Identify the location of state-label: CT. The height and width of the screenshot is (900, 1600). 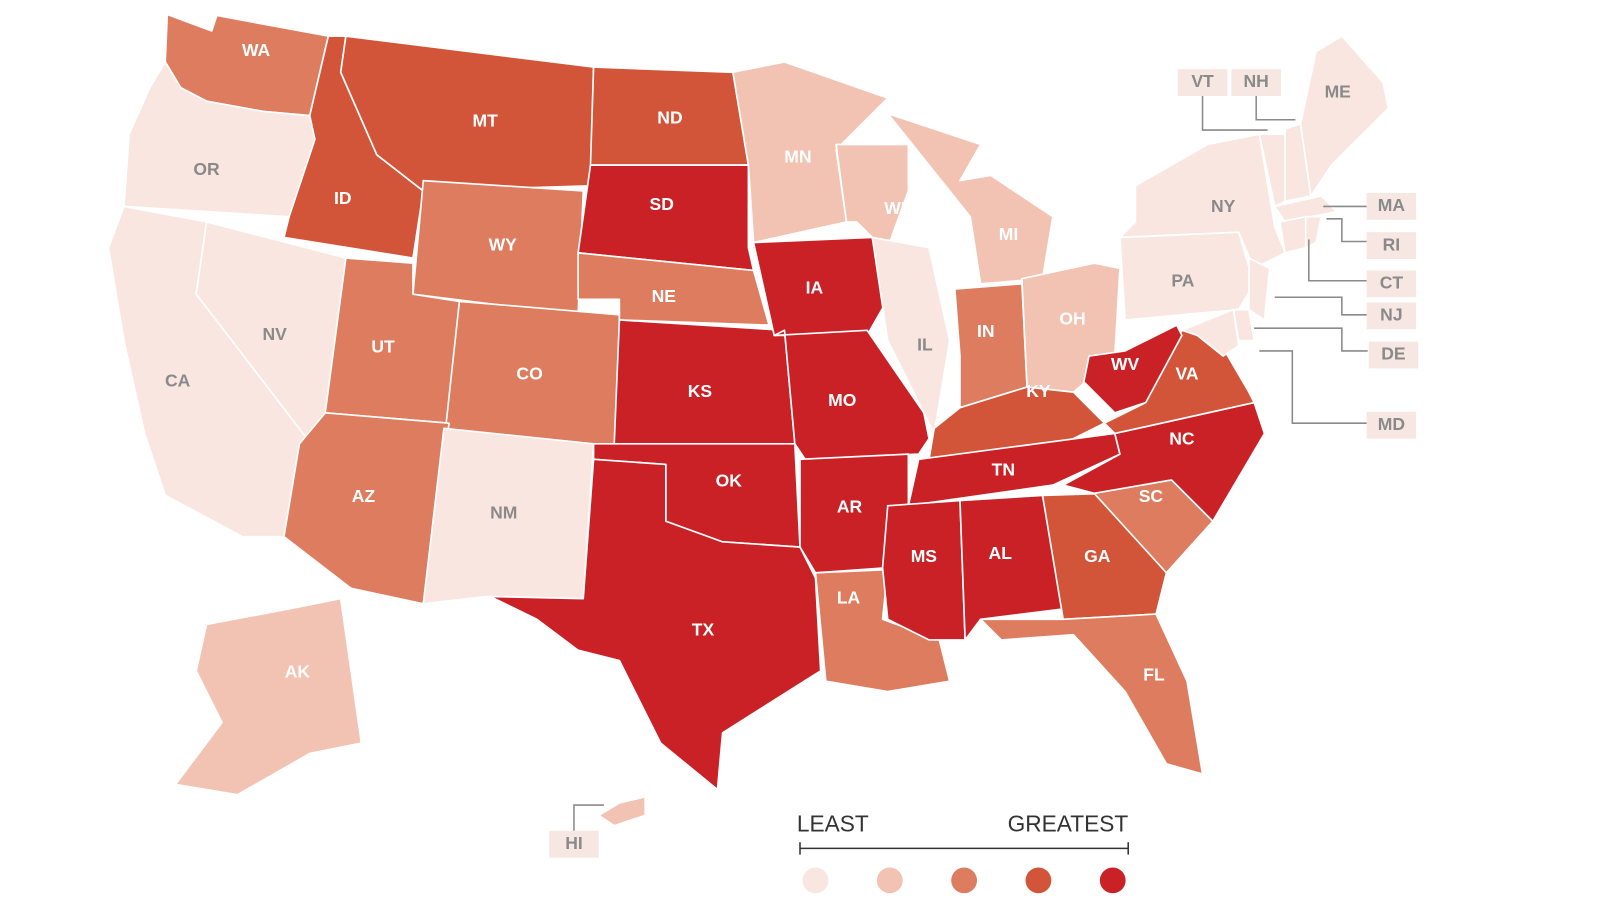
(1392, 282).